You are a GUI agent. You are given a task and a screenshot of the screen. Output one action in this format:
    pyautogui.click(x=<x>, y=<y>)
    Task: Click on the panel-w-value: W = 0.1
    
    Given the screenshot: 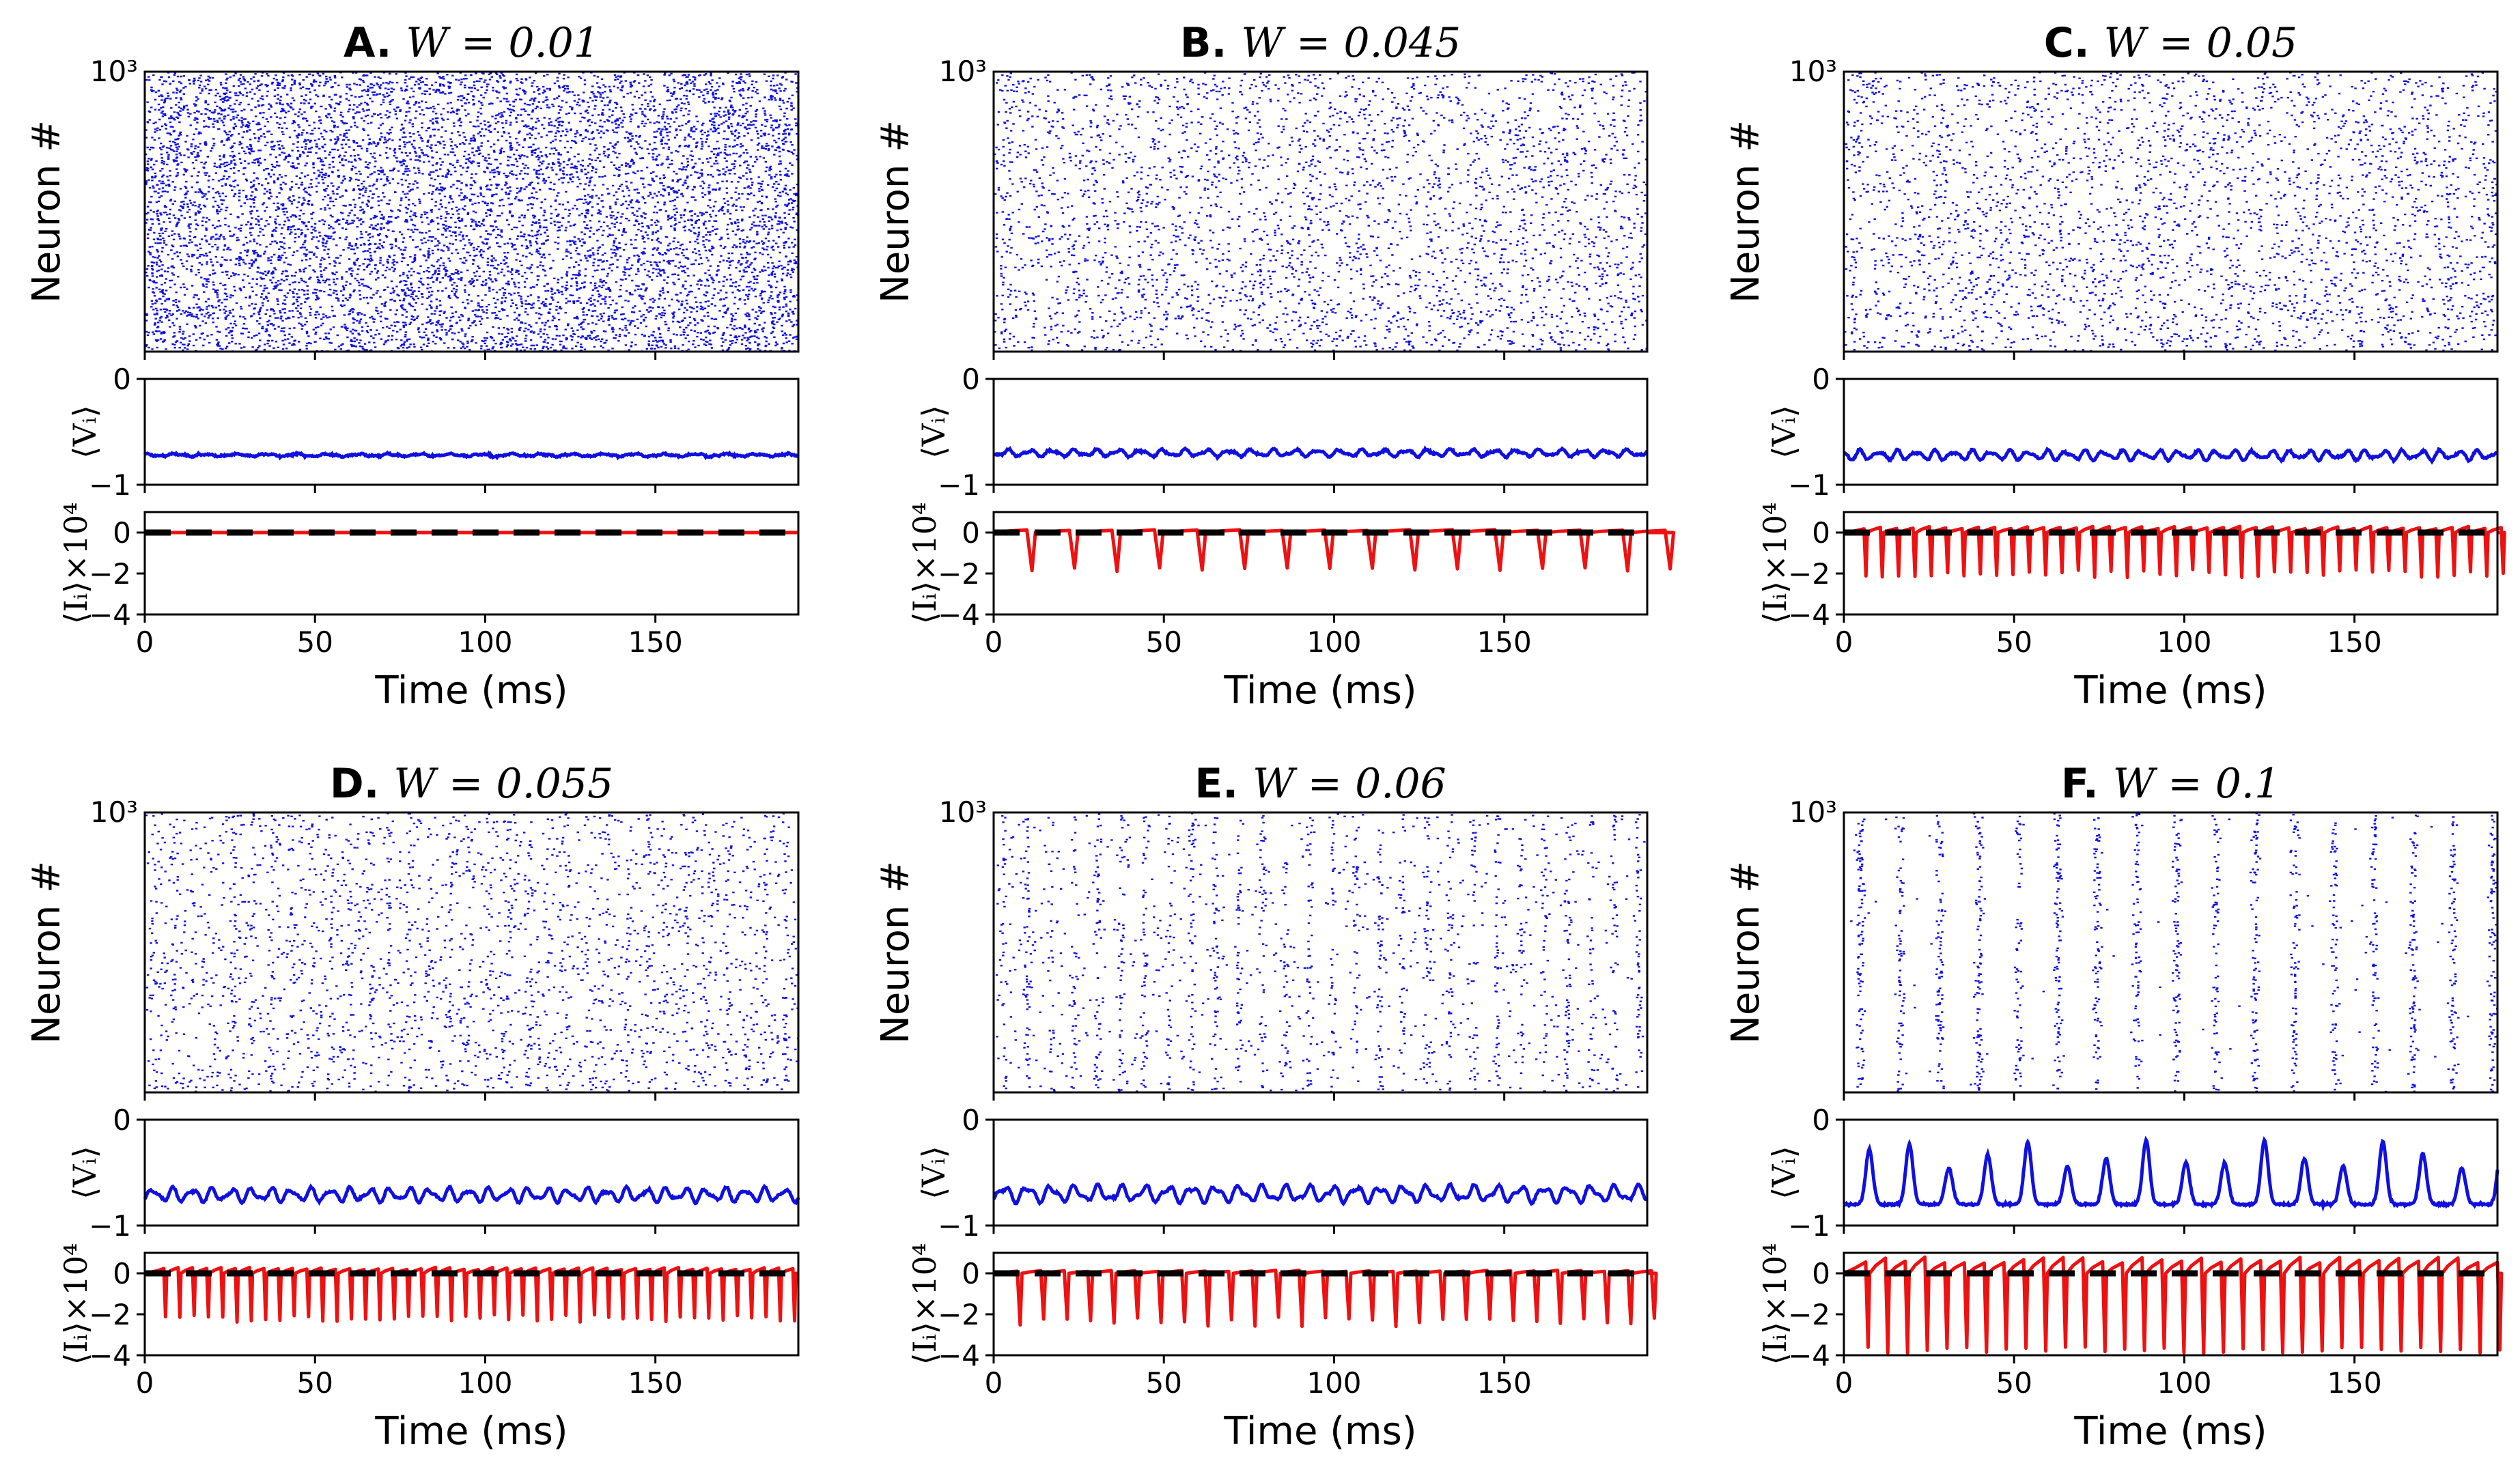 What is the action you would take?
    pyautogui.click(x=2197, y=784)
    